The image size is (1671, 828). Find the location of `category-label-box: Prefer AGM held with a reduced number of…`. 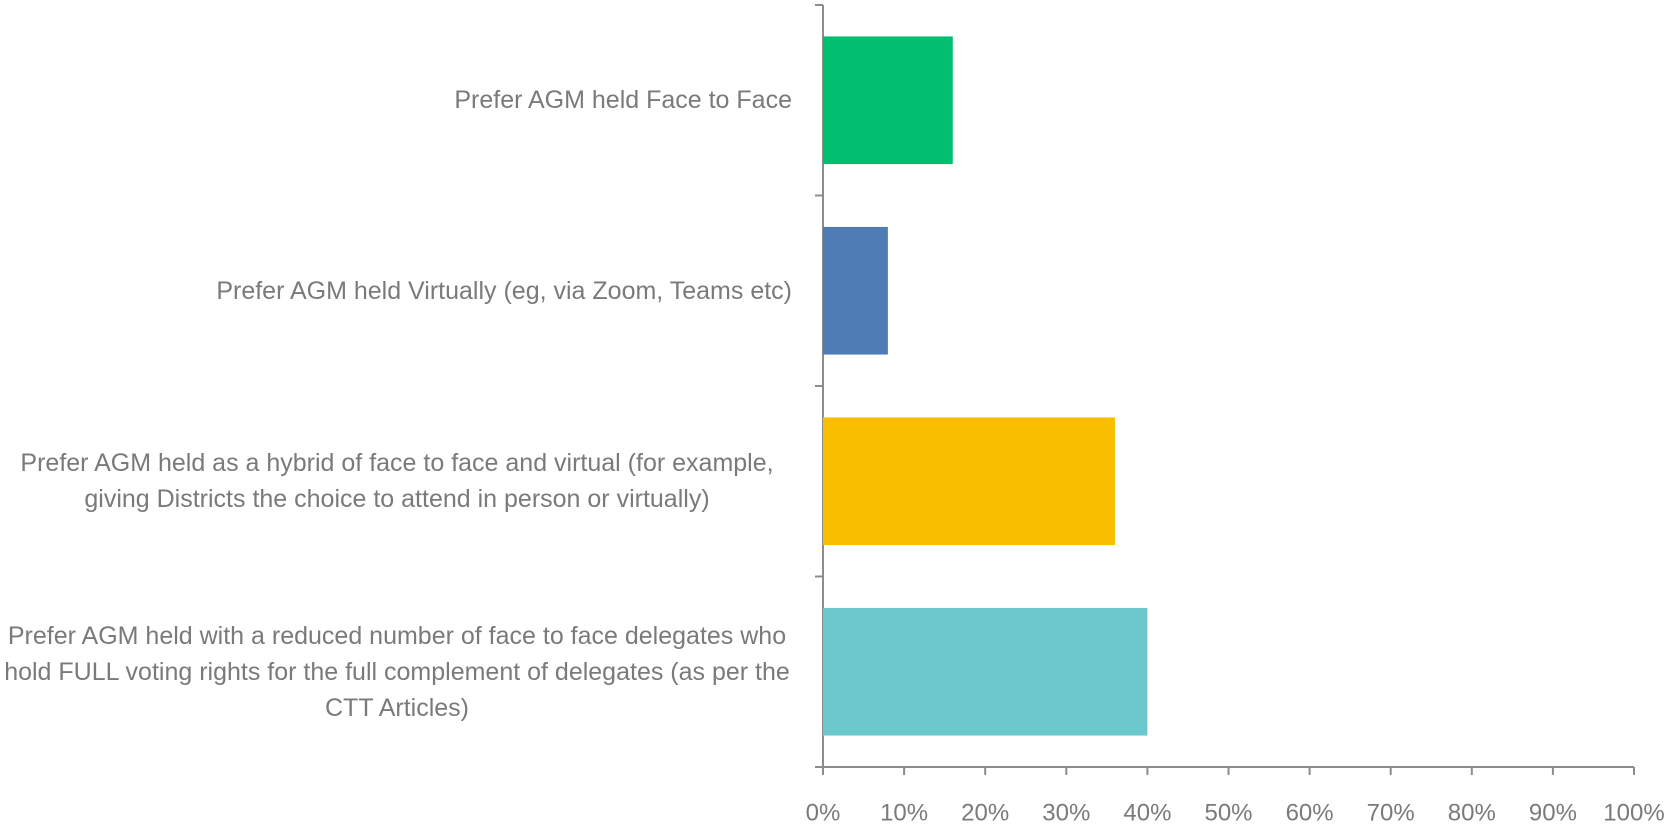

category-label-box: Prefer AGM held with a reduced number of… is located at coordinates (396, 672).